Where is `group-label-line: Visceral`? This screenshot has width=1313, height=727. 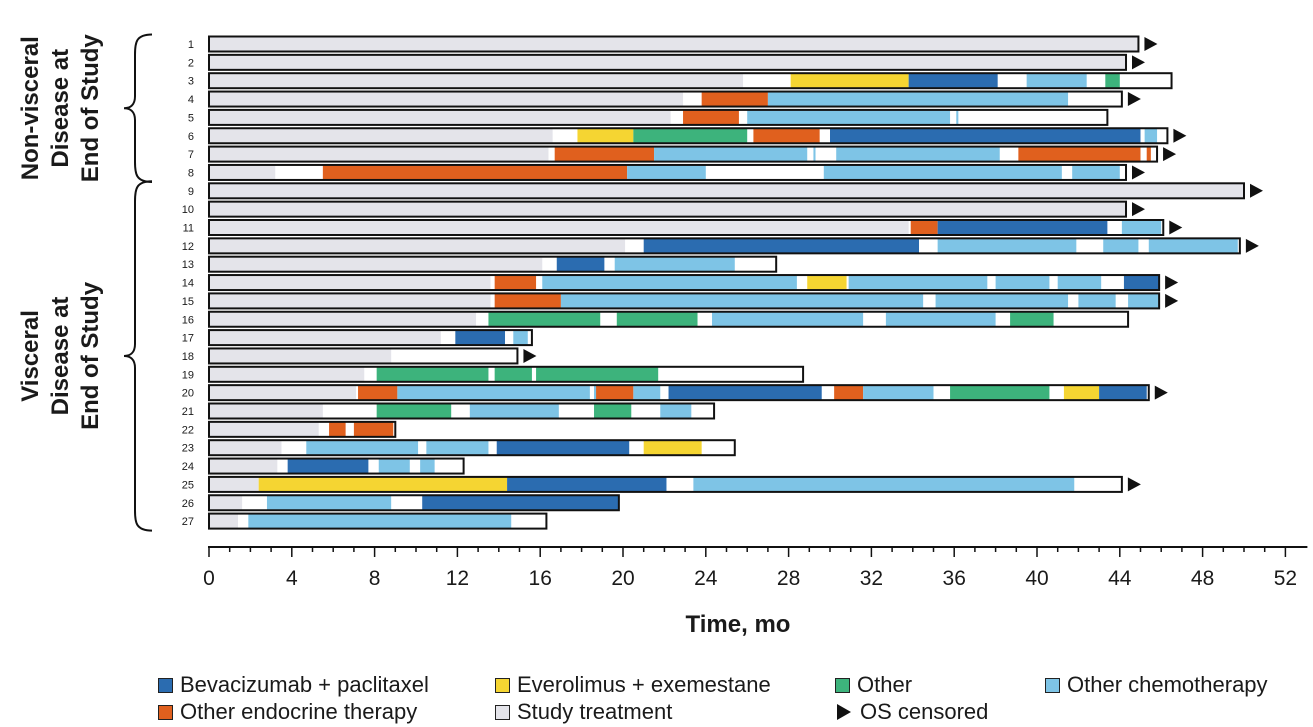 group-label-line: Visceral is located at coordinates (30, 356).